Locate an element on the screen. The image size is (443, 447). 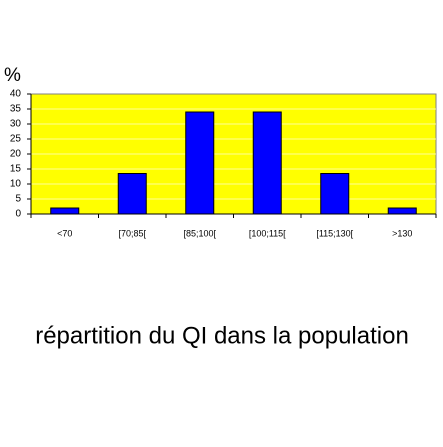
y-tick-label: 0 is located at coordinates (18, 214).